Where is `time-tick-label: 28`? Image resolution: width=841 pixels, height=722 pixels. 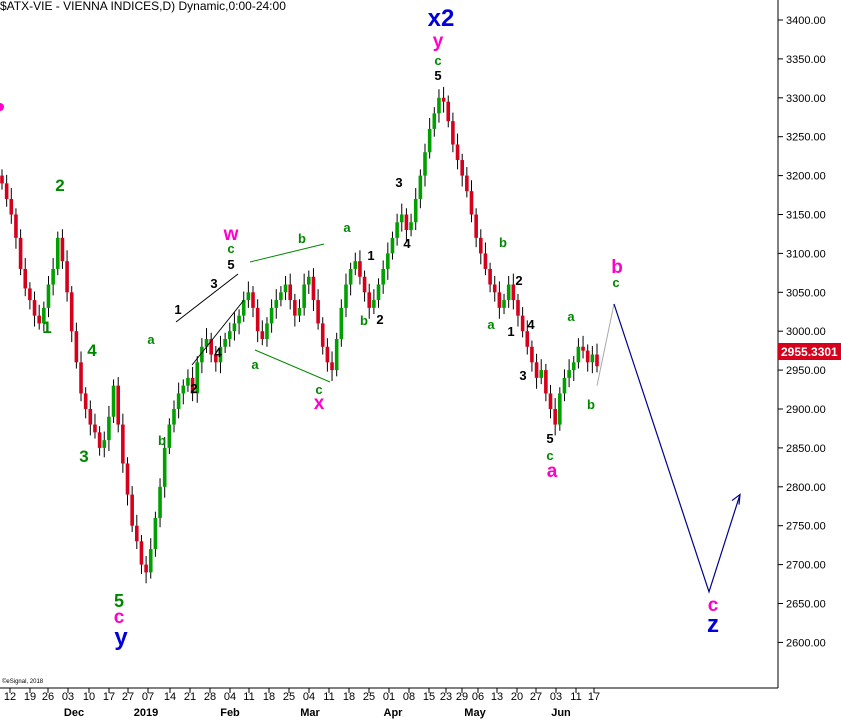 time-tick-label: 28 is located at coordinates (210, 697).